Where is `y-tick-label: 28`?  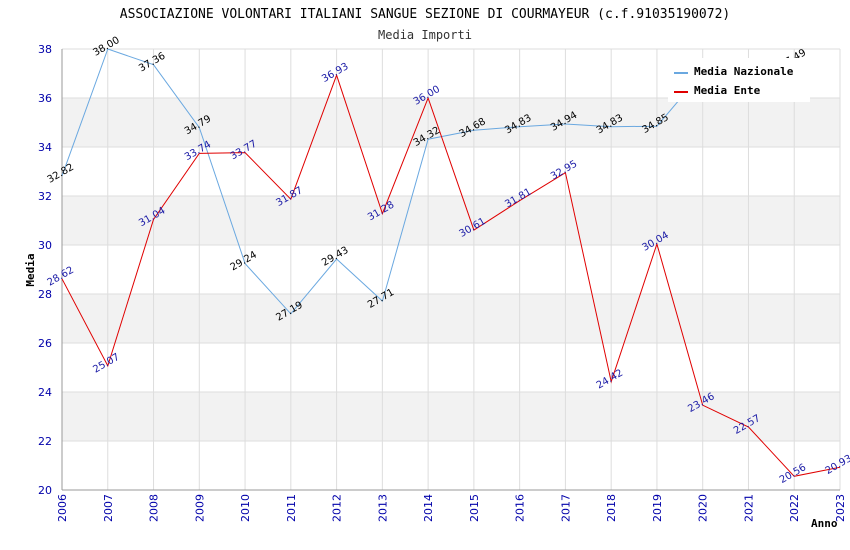 y-tick-label: 28 is located at coordinates (45, 294).